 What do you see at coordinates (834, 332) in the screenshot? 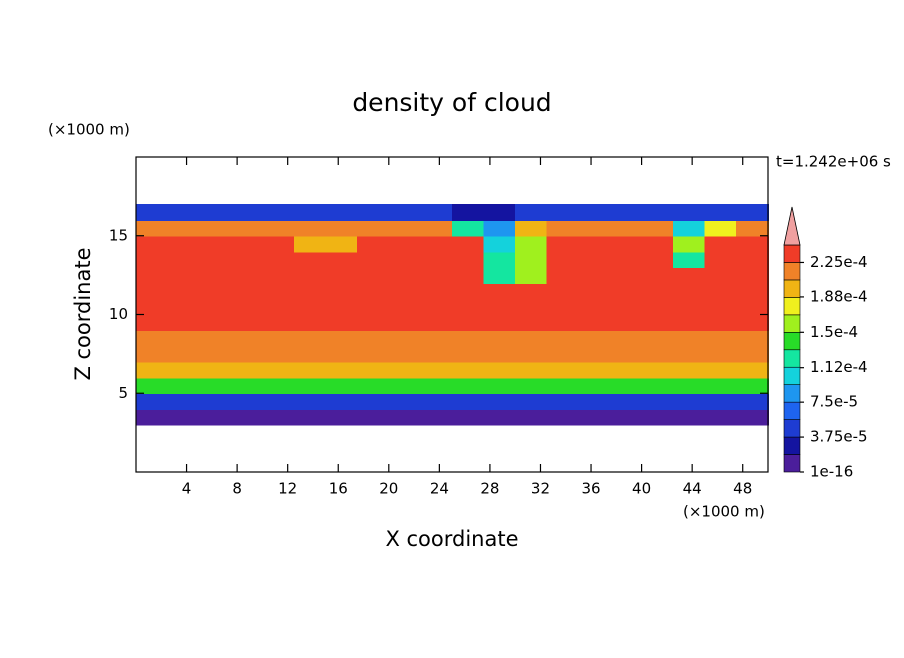
I see `colorbar-label: 1.5e-4` at bounding box center [834, 332].